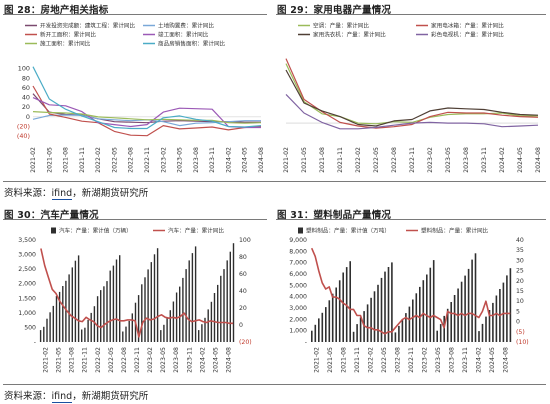 The height and width of the screenshot is (404, 550). I want to click on y-right-tick-label: 15, so click(520, 291).